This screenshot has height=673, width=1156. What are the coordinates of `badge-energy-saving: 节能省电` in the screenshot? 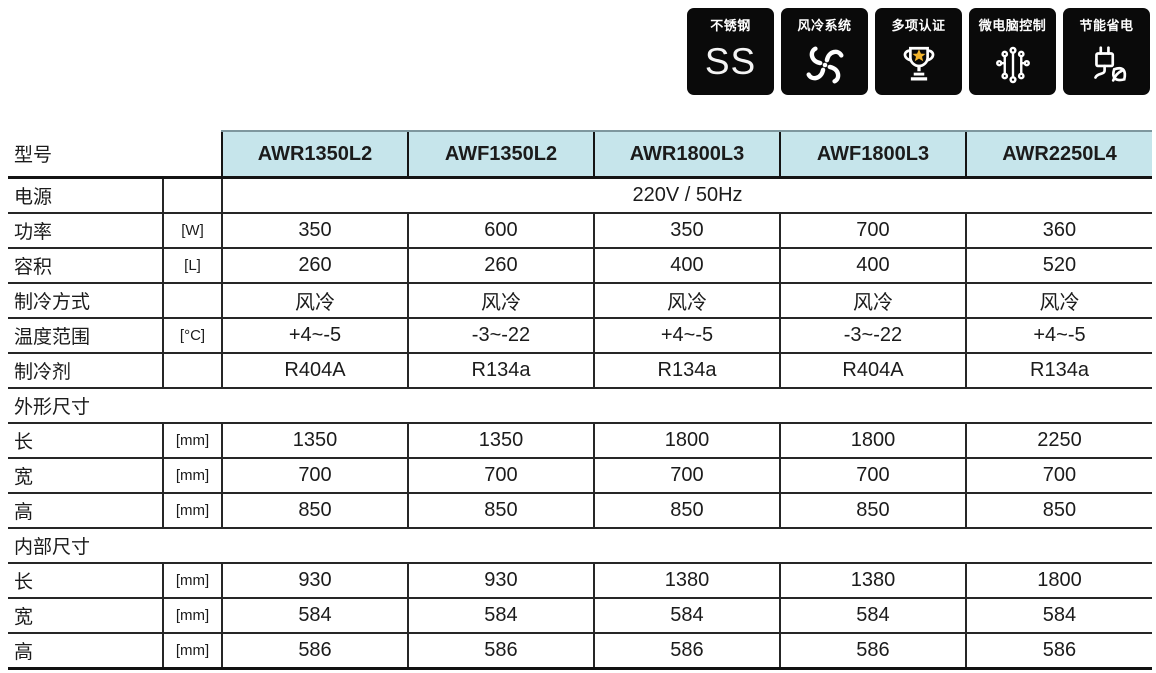 It's located at (1106, 51).